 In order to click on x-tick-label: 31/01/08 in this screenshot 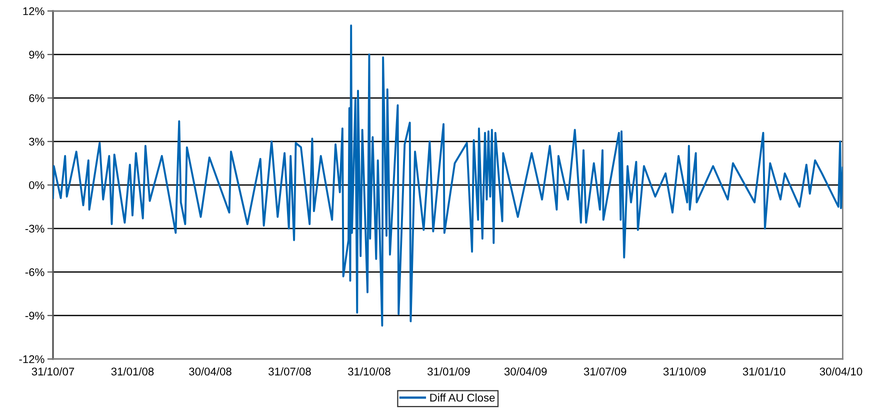, I will do `click(132, 371)`.